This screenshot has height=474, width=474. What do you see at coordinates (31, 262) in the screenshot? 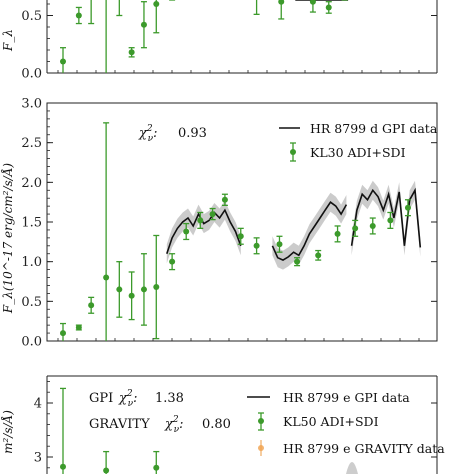
I see `y-tick-label: 1.0` at bounding box center [31, 262].